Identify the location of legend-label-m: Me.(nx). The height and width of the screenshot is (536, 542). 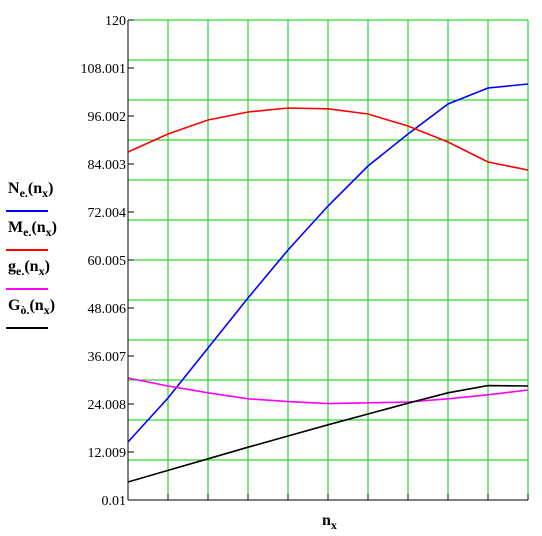
(32, 229).